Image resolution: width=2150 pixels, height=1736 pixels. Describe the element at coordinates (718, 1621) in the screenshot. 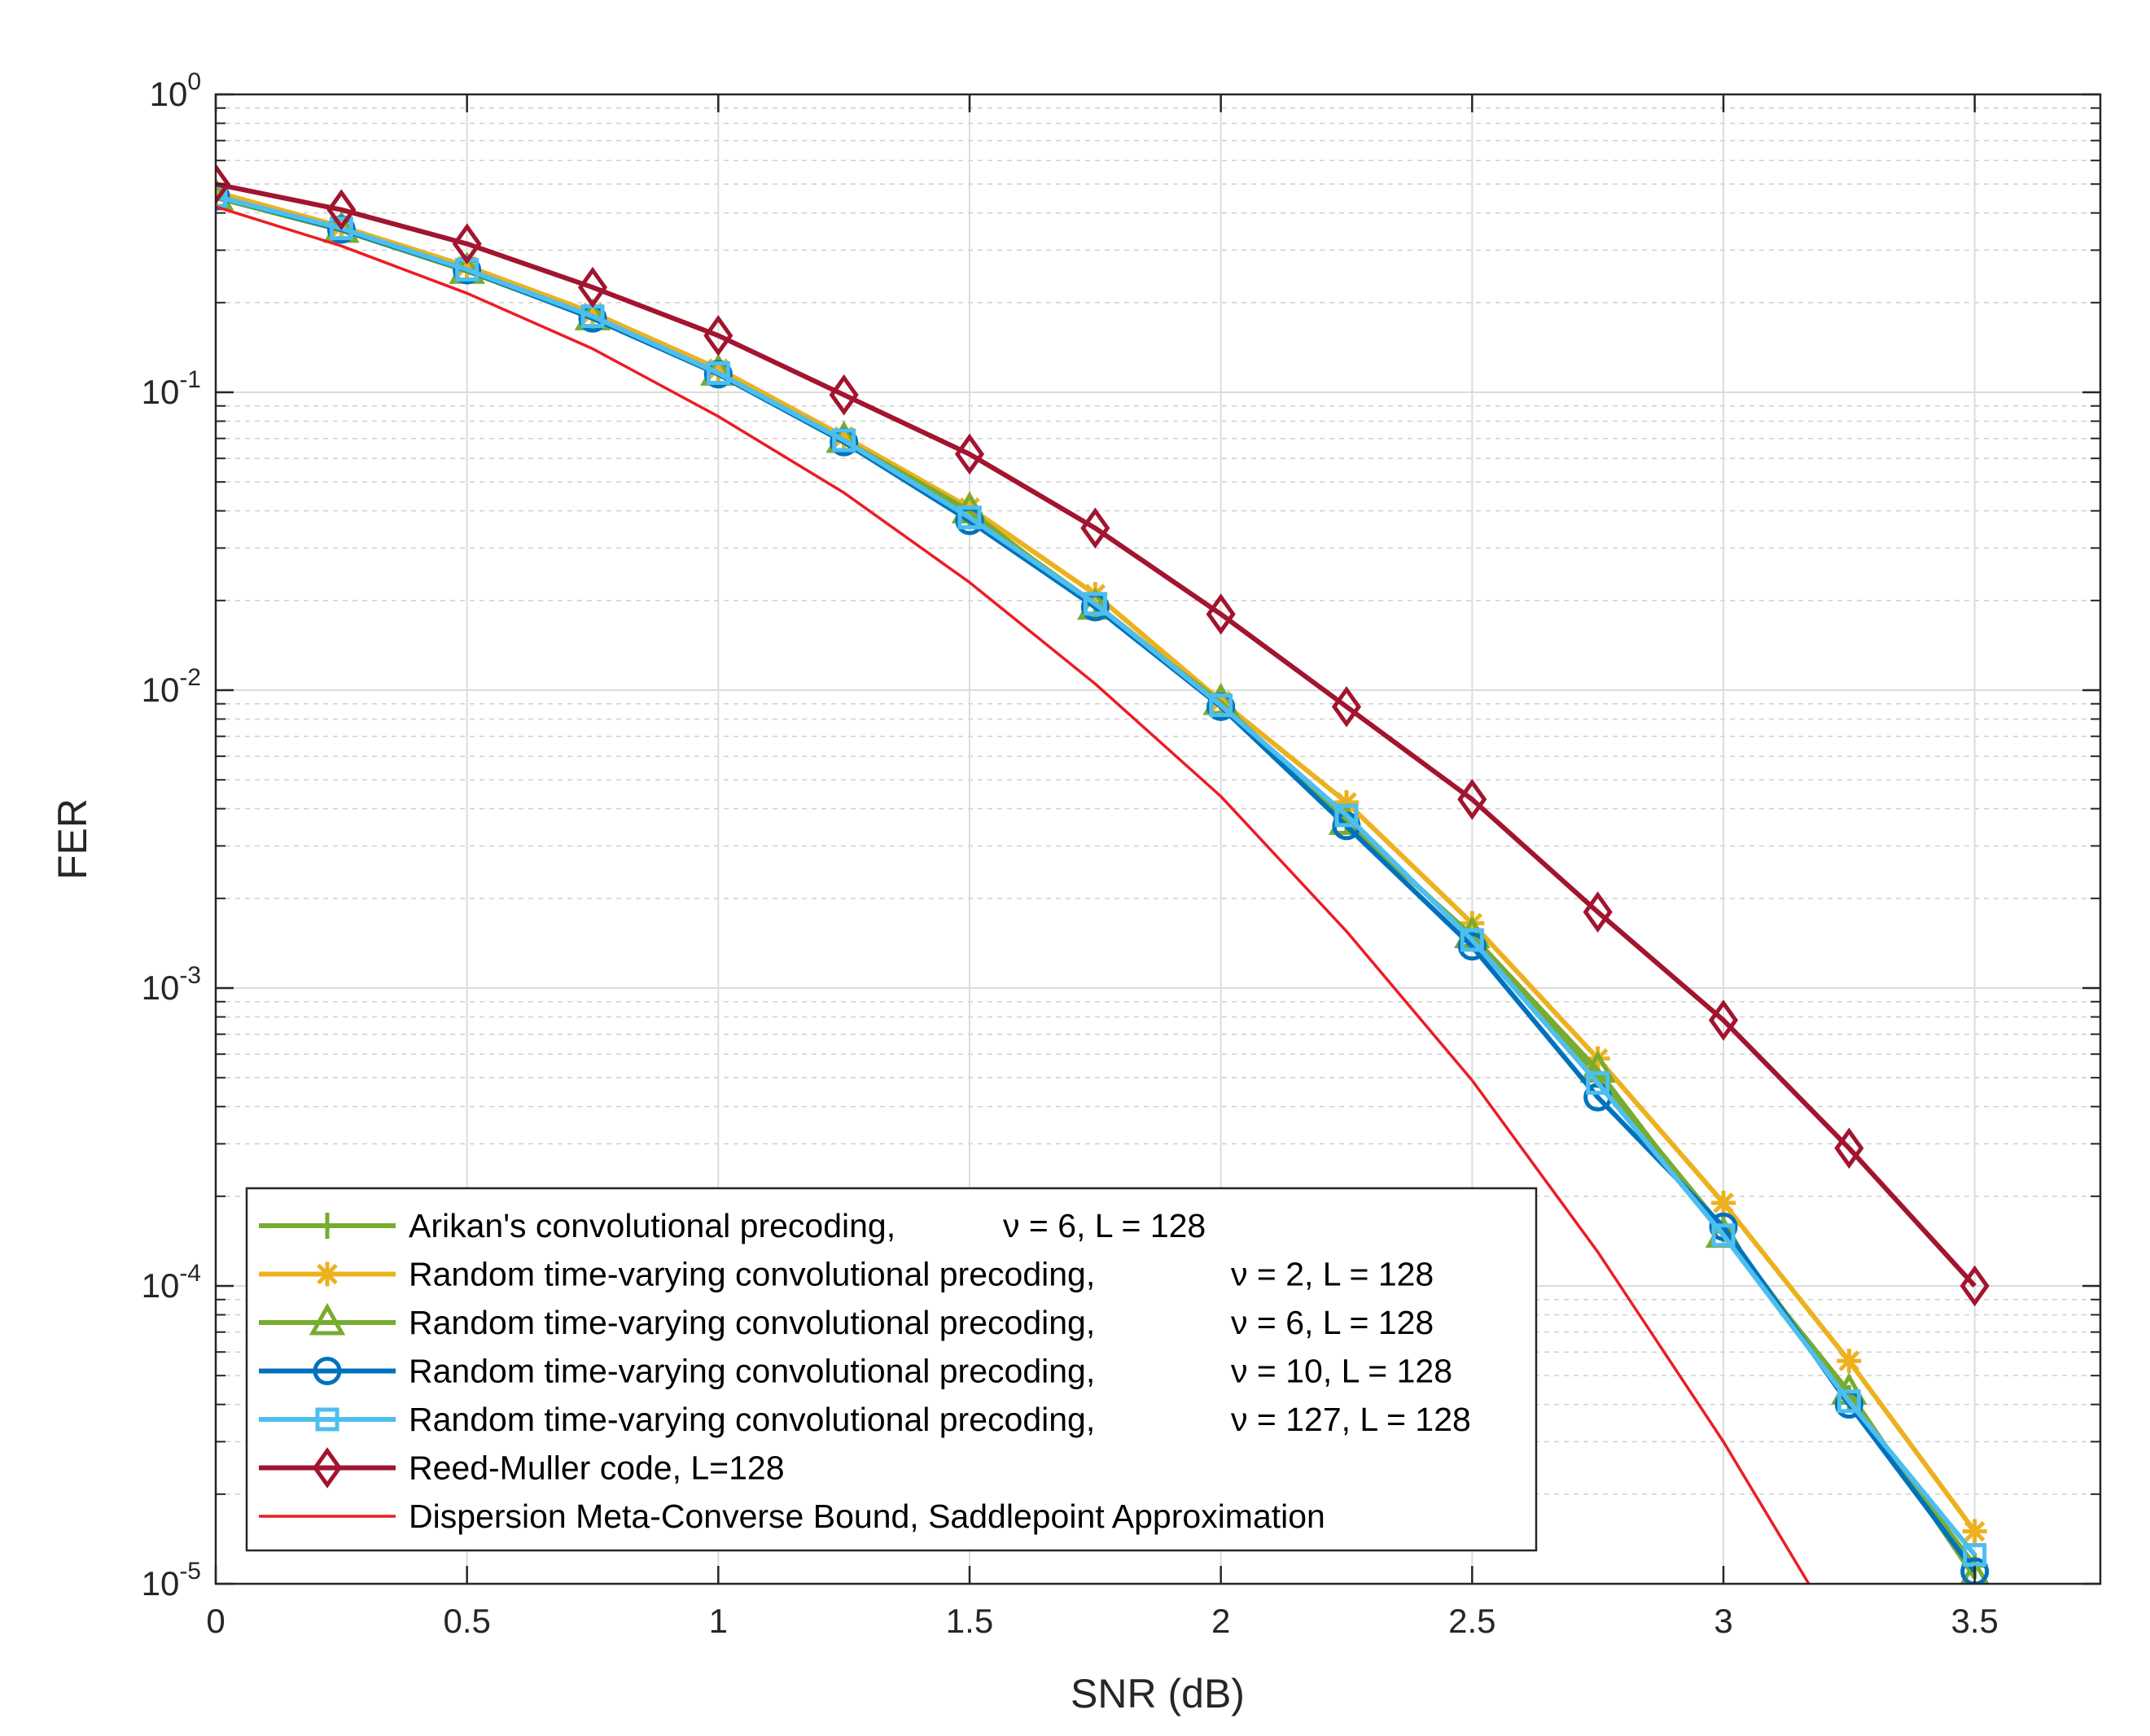

I see `x-tick-label: 1` at that location.